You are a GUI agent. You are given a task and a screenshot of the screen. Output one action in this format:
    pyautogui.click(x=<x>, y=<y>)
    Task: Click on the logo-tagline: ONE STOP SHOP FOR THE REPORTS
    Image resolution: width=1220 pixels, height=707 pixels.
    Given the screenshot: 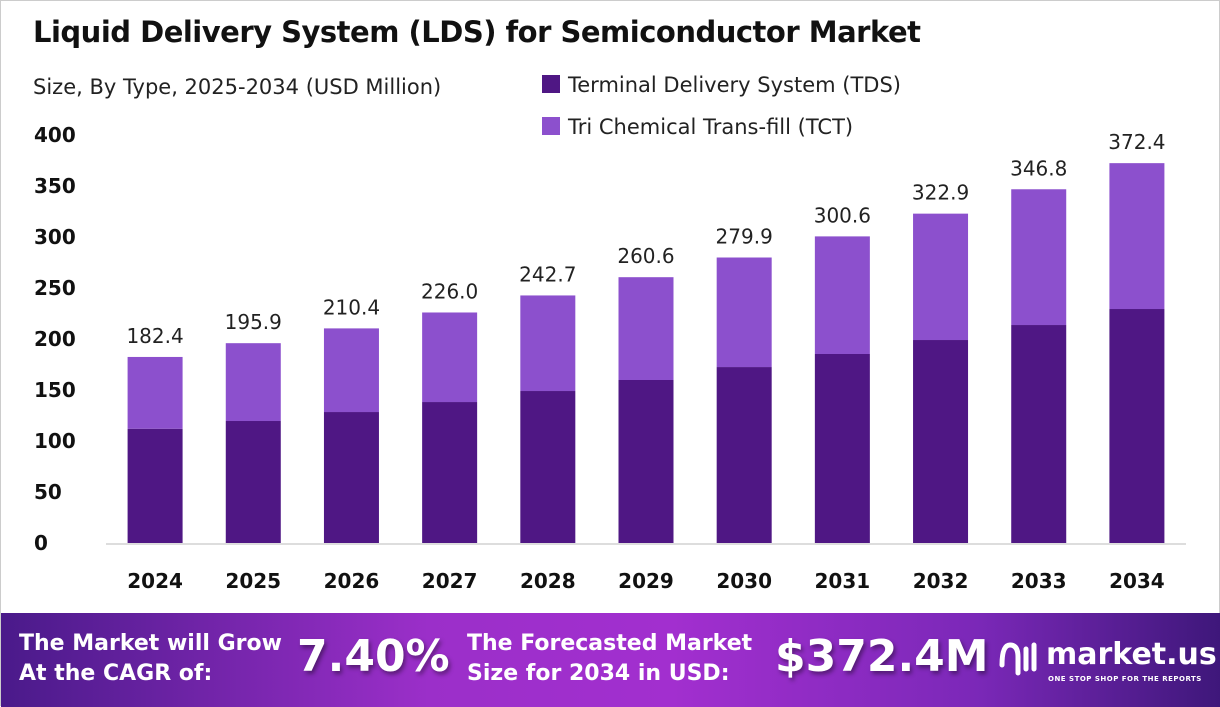 What is the action you would take?
    pyautogui.click(x=1125, y=679)
    